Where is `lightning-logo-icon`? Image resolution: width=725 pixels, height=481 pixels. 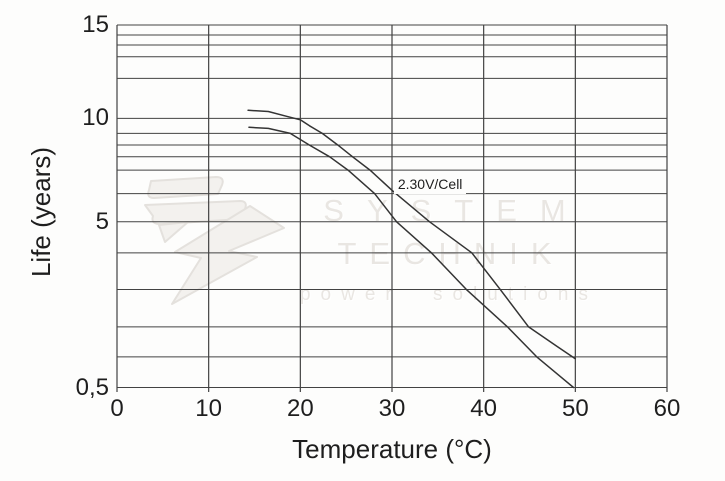 lightning-logo-icon is located at coordinates (214, 240).